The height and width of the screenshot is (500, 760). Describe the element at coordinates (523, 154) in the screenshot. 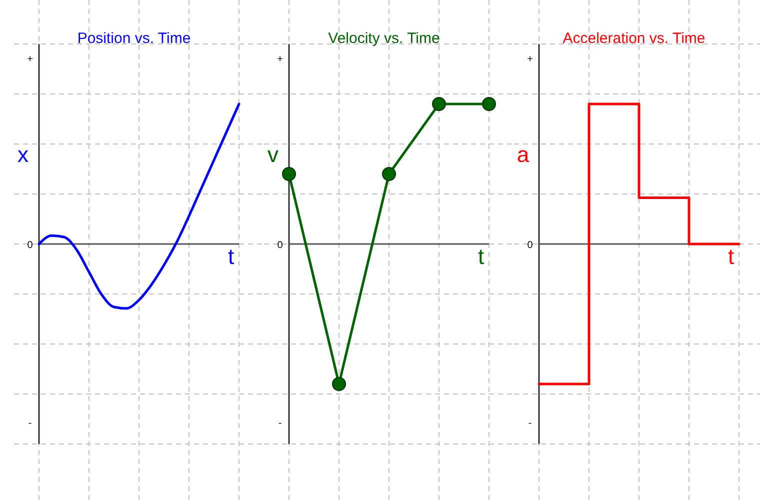

I see `y-axis-title: a` at that location.